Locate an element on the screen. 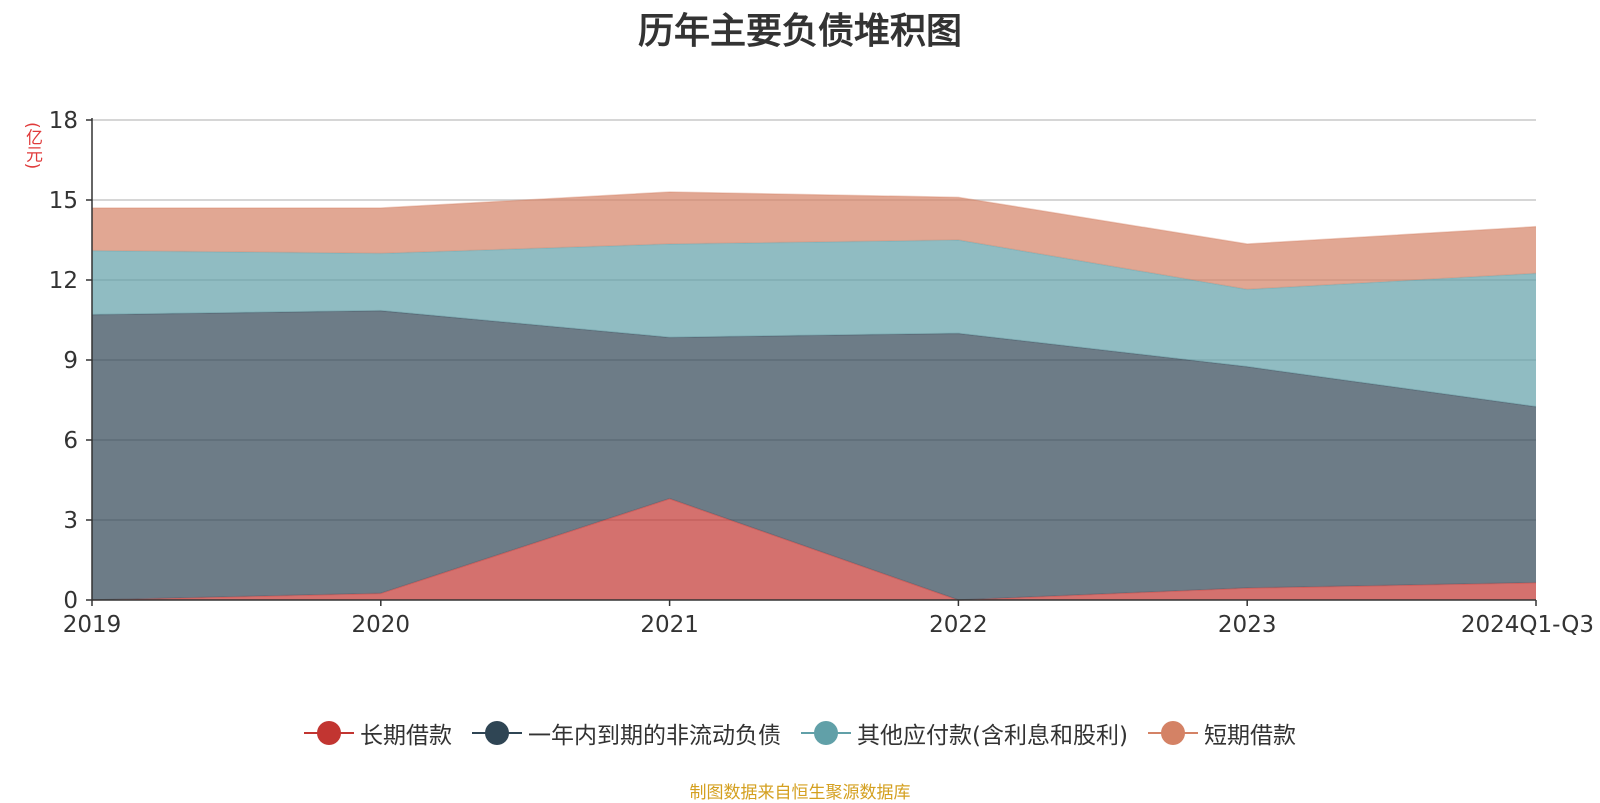 This screenshot has width=1600, height=803. x-tick-label: 2021 is located at coordinates (669, 625).